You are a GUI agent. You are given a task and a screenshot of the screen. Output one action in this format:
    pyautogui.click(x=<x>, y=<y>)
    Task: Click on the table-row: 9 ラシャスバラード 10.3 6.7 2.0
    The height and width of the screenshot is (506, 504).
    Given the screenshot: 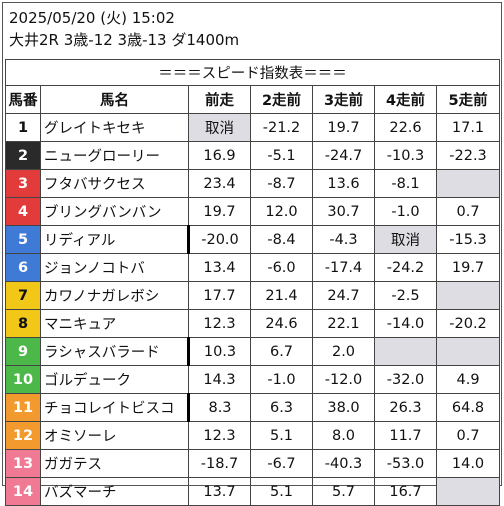 What is the action you would take?
    pyautogui.click(x=253, y=351)
    